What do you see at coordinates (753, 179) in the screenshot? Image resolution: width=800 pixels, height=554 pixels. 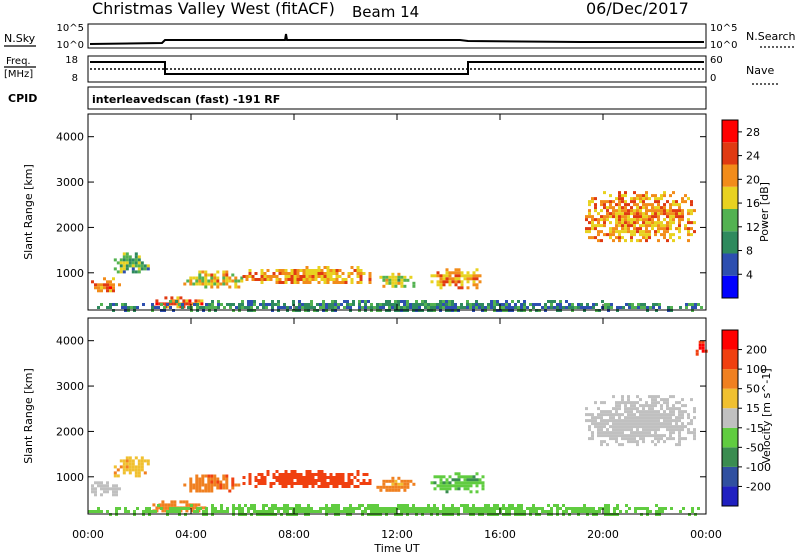 I see `power-colorbar-tick-label: 20` at bounding box center [753, 179].